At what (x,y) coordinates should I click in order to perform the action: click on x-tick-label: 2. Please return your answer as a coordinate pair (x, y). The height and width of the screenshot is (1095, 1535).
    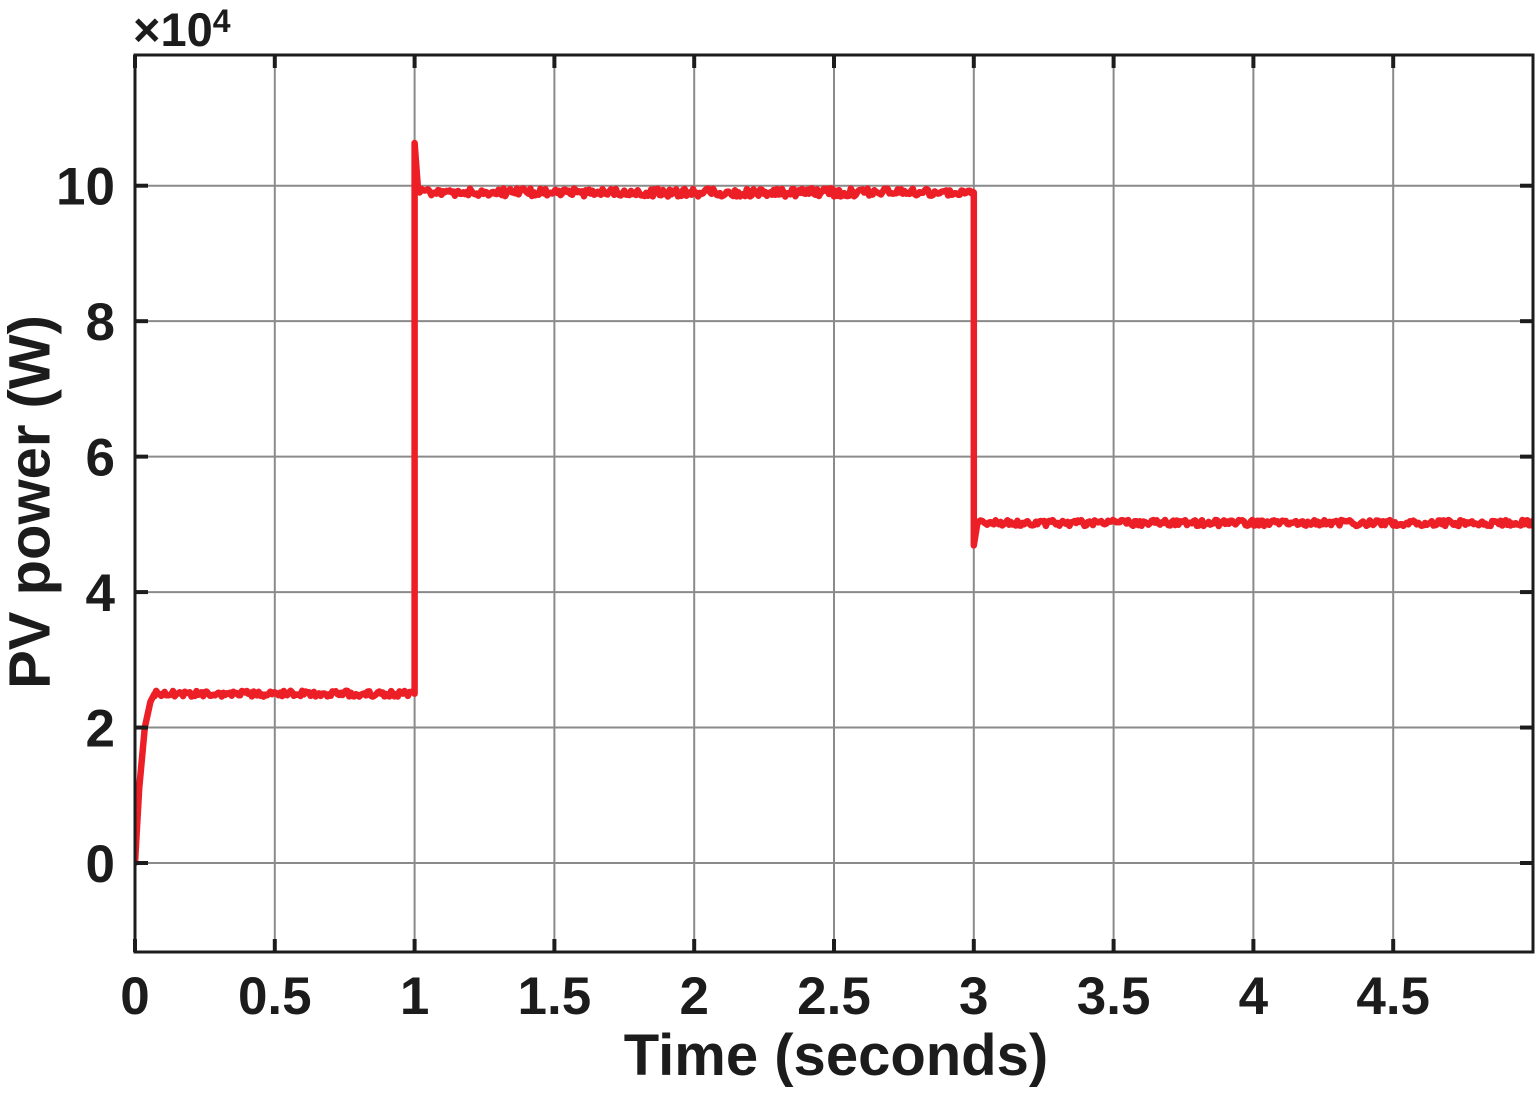
    Looking at the image, I should click on (693, 996).